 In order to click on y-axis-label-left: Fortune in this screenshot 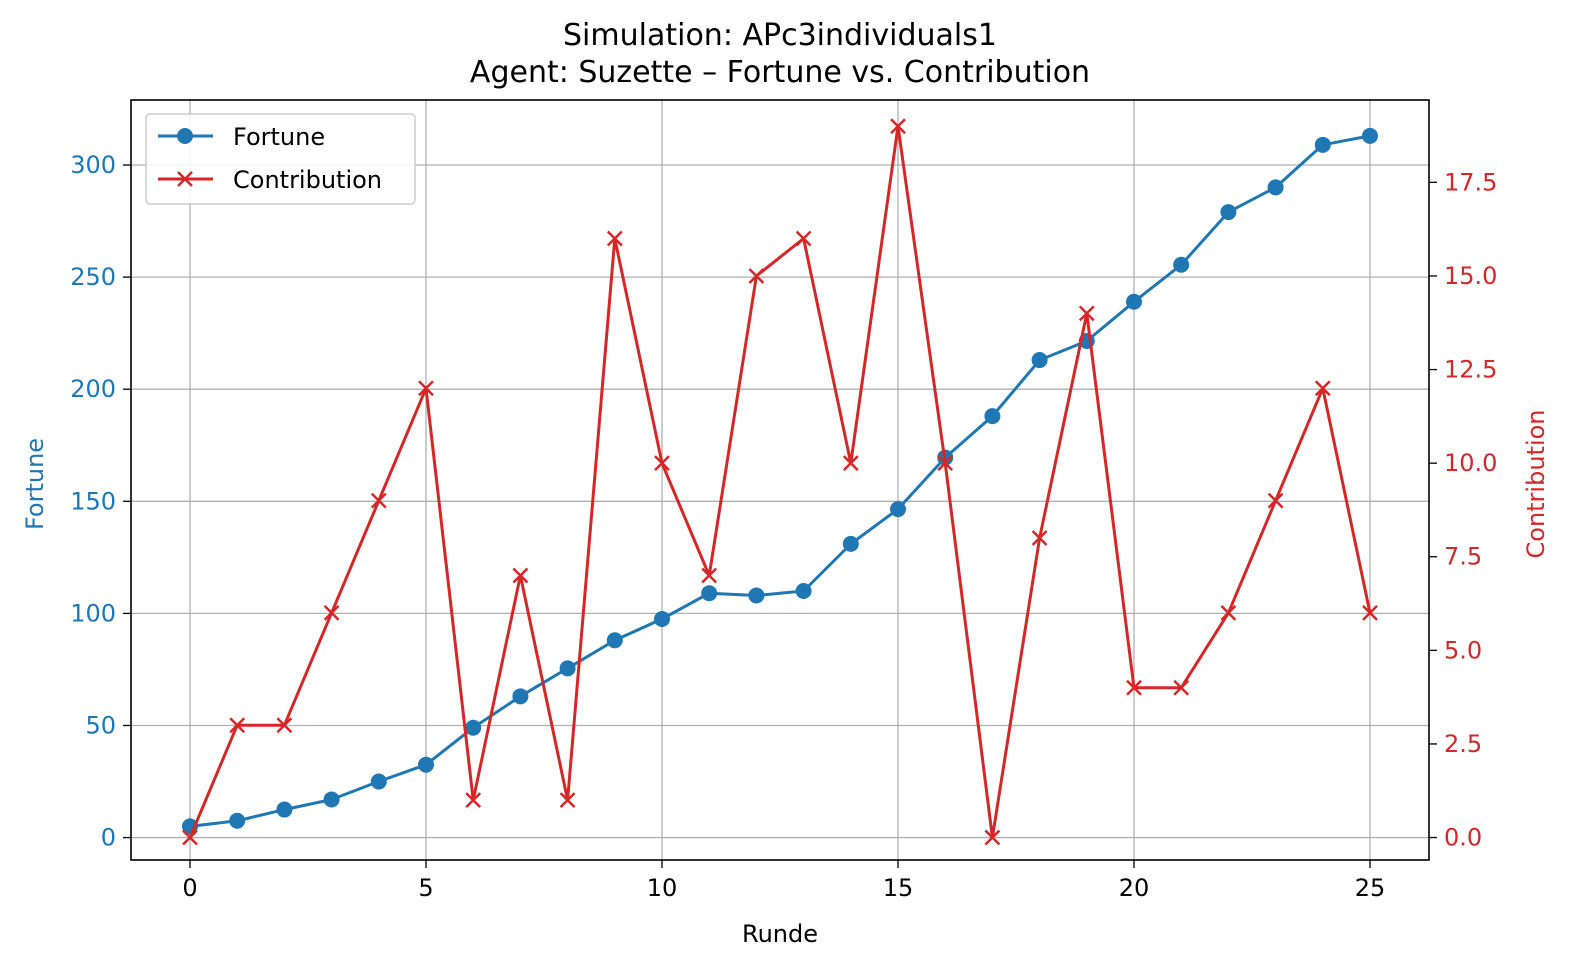, I will do `click(35, 484)`.